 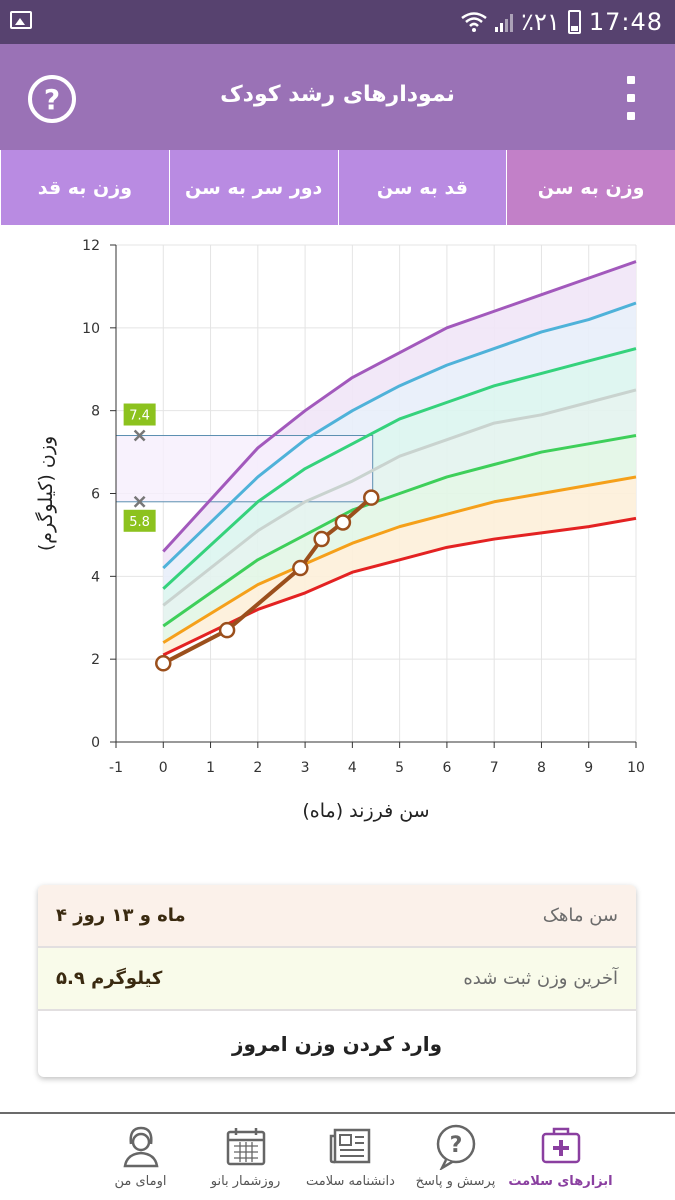 I want to click on age-row: ۴ ماه و ۱۳ روز سن ماهک, so click(x=337, y=916).